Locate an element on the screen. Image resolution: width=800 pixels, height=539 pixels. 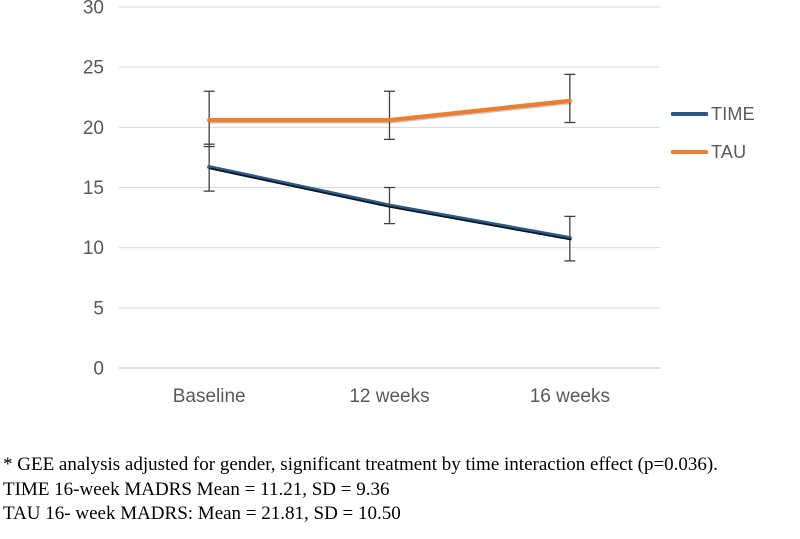
series-line-tau is located at coordinates (389, 110).